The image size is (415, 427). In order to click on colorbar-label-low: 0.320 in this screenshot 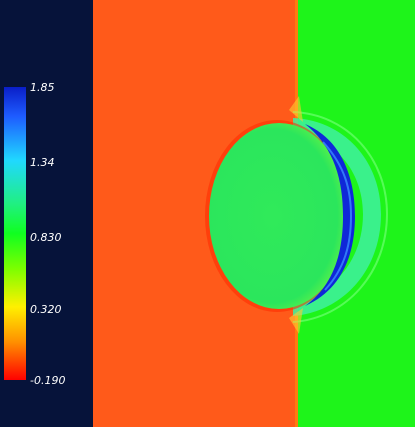, I will do `click(46, 309)`.